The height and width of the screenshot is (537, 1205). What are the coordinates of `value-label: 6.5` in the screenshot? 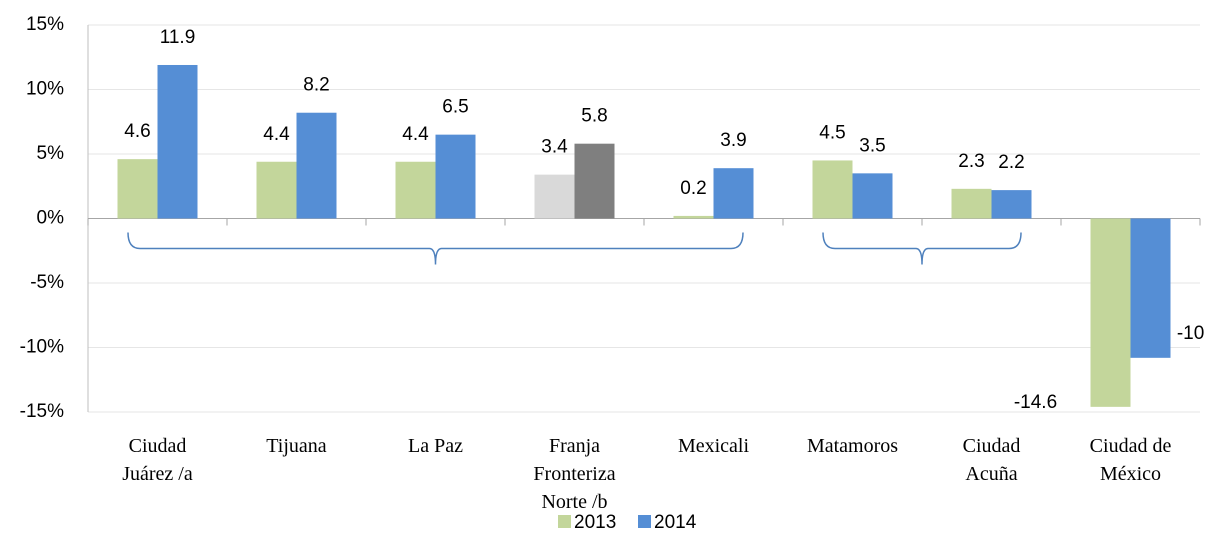 It's located at (455, 107).